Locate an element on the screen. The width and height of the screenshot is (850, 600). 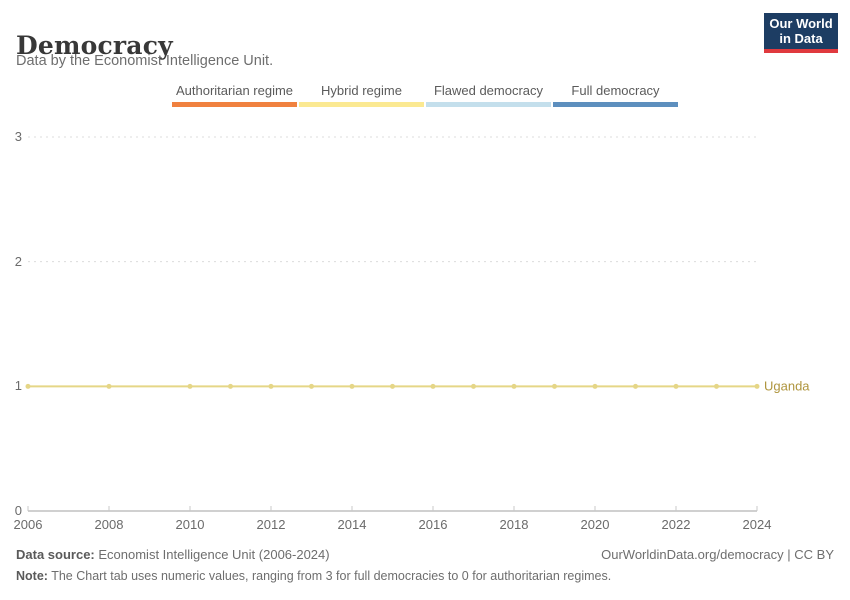
chart-title: Democracy is located at coordinates (94, 45).